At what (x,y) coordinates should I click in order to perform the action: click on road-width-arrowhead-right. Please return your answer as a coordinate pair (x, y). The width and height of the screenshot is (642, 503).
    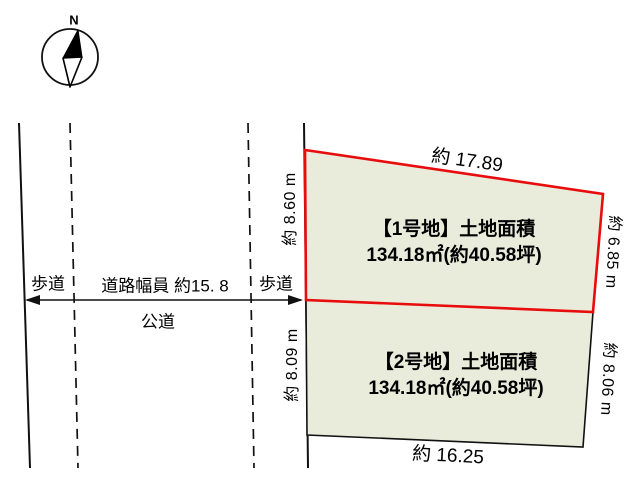
    Looking at the image, I should click on (295, 300).